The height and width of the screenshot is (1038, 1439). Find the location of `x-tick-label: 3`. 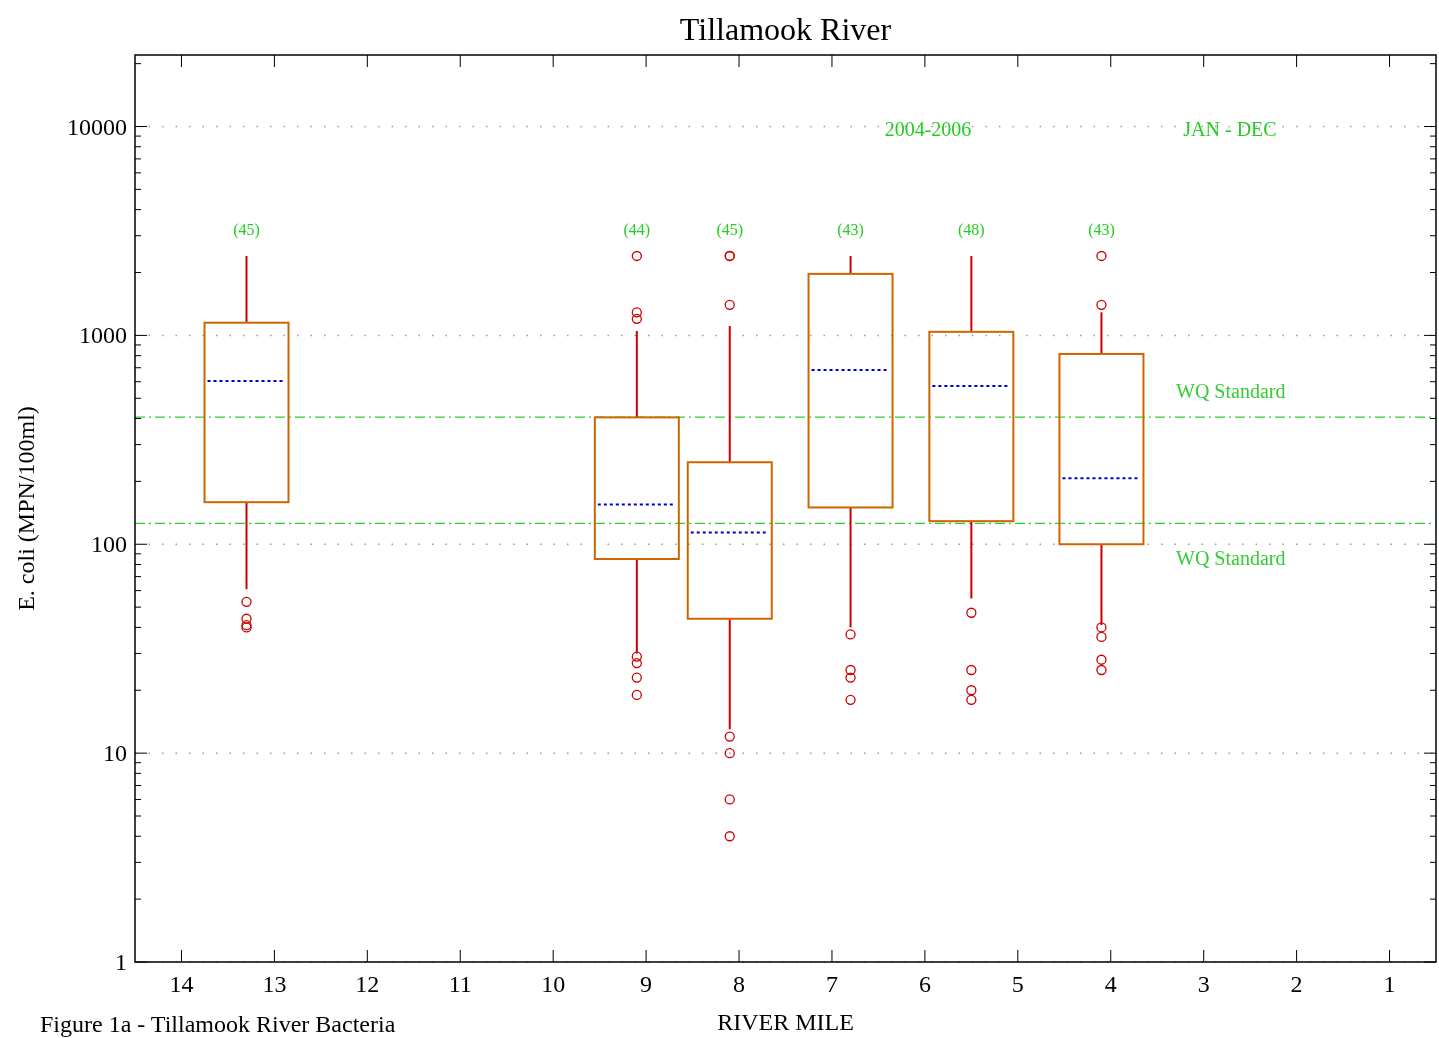

x-tick-label: 3 is located at coordinates (1203, 984).